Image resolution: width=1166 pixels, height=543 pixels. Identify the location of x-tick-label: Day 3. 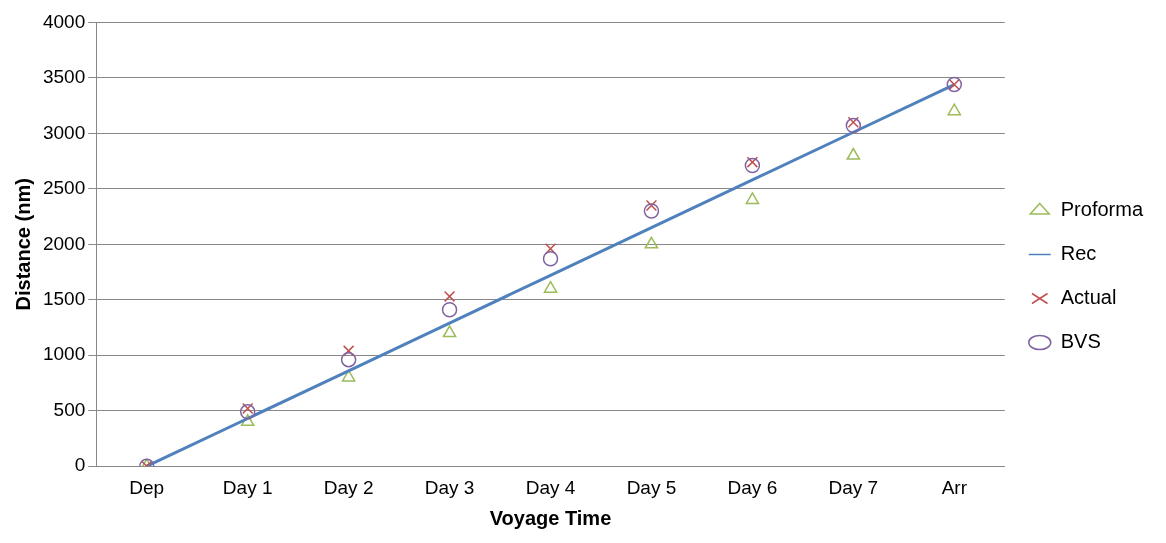
(449, 487).